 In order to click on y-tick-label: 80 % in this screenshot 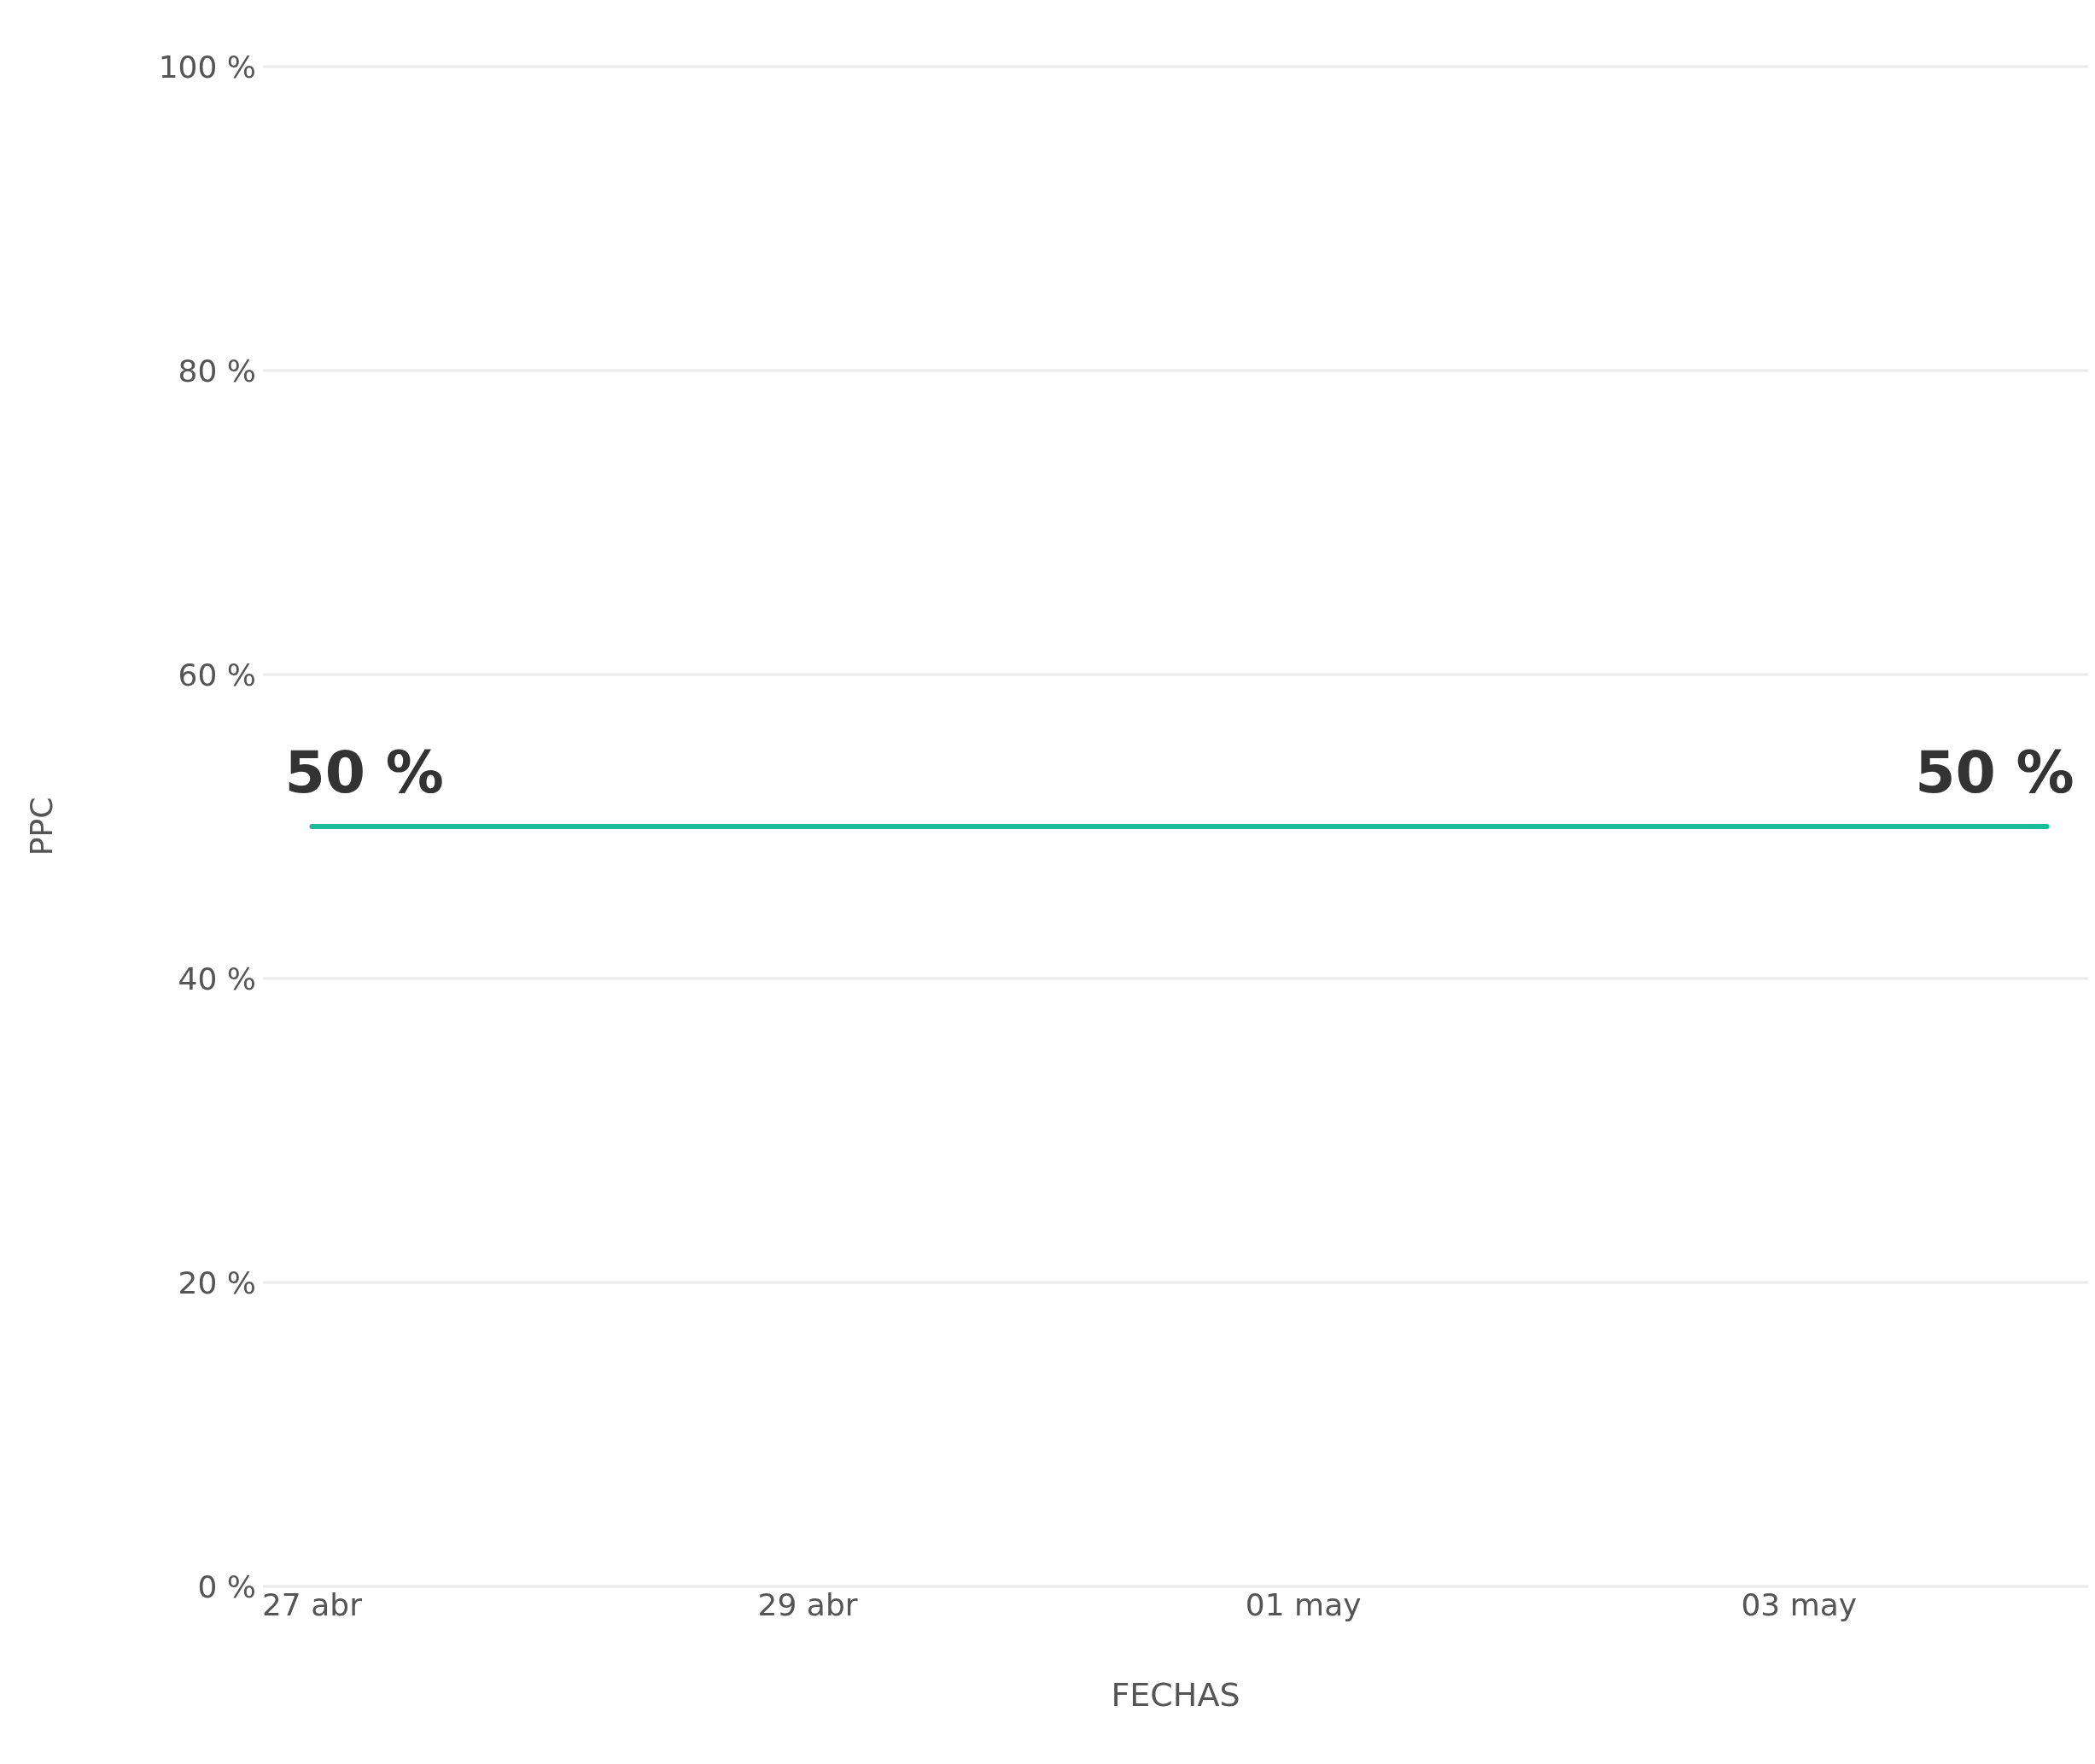, I will do `click(217, 370)`.